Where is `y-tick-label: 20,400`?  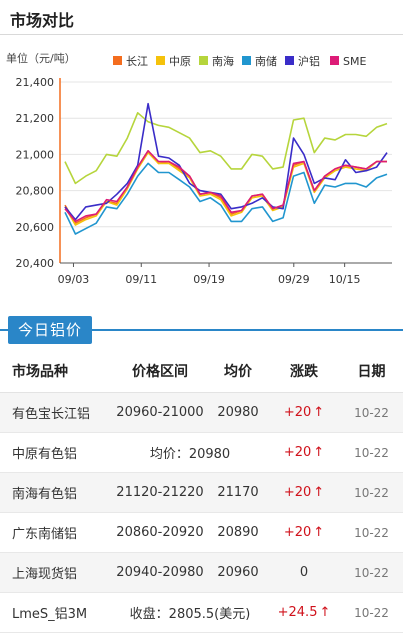
y-tick-label: 20,400 is located at coordinates (35, 263).